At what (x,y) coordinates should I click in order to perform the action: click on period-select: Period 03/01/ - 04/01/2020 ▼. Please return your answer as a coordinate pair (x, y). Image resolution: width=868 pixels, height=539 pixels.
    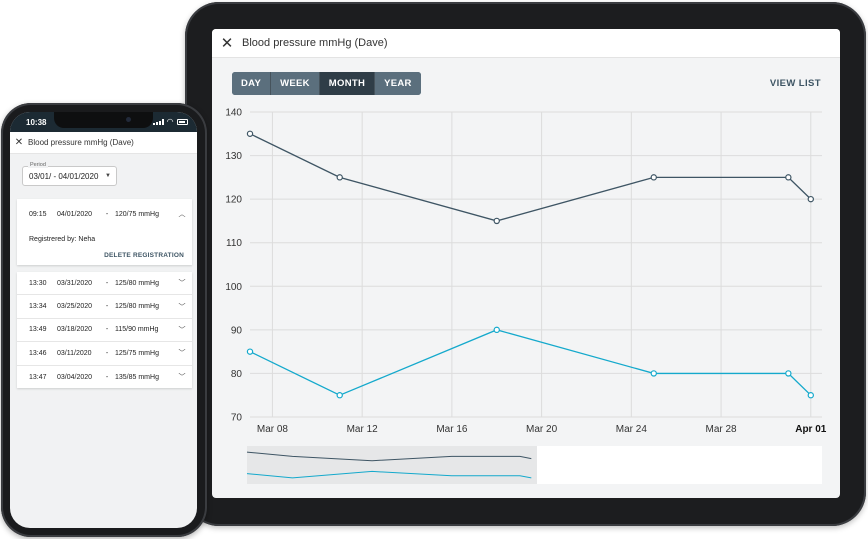
    Looking at the image, I should click on (69, 174).